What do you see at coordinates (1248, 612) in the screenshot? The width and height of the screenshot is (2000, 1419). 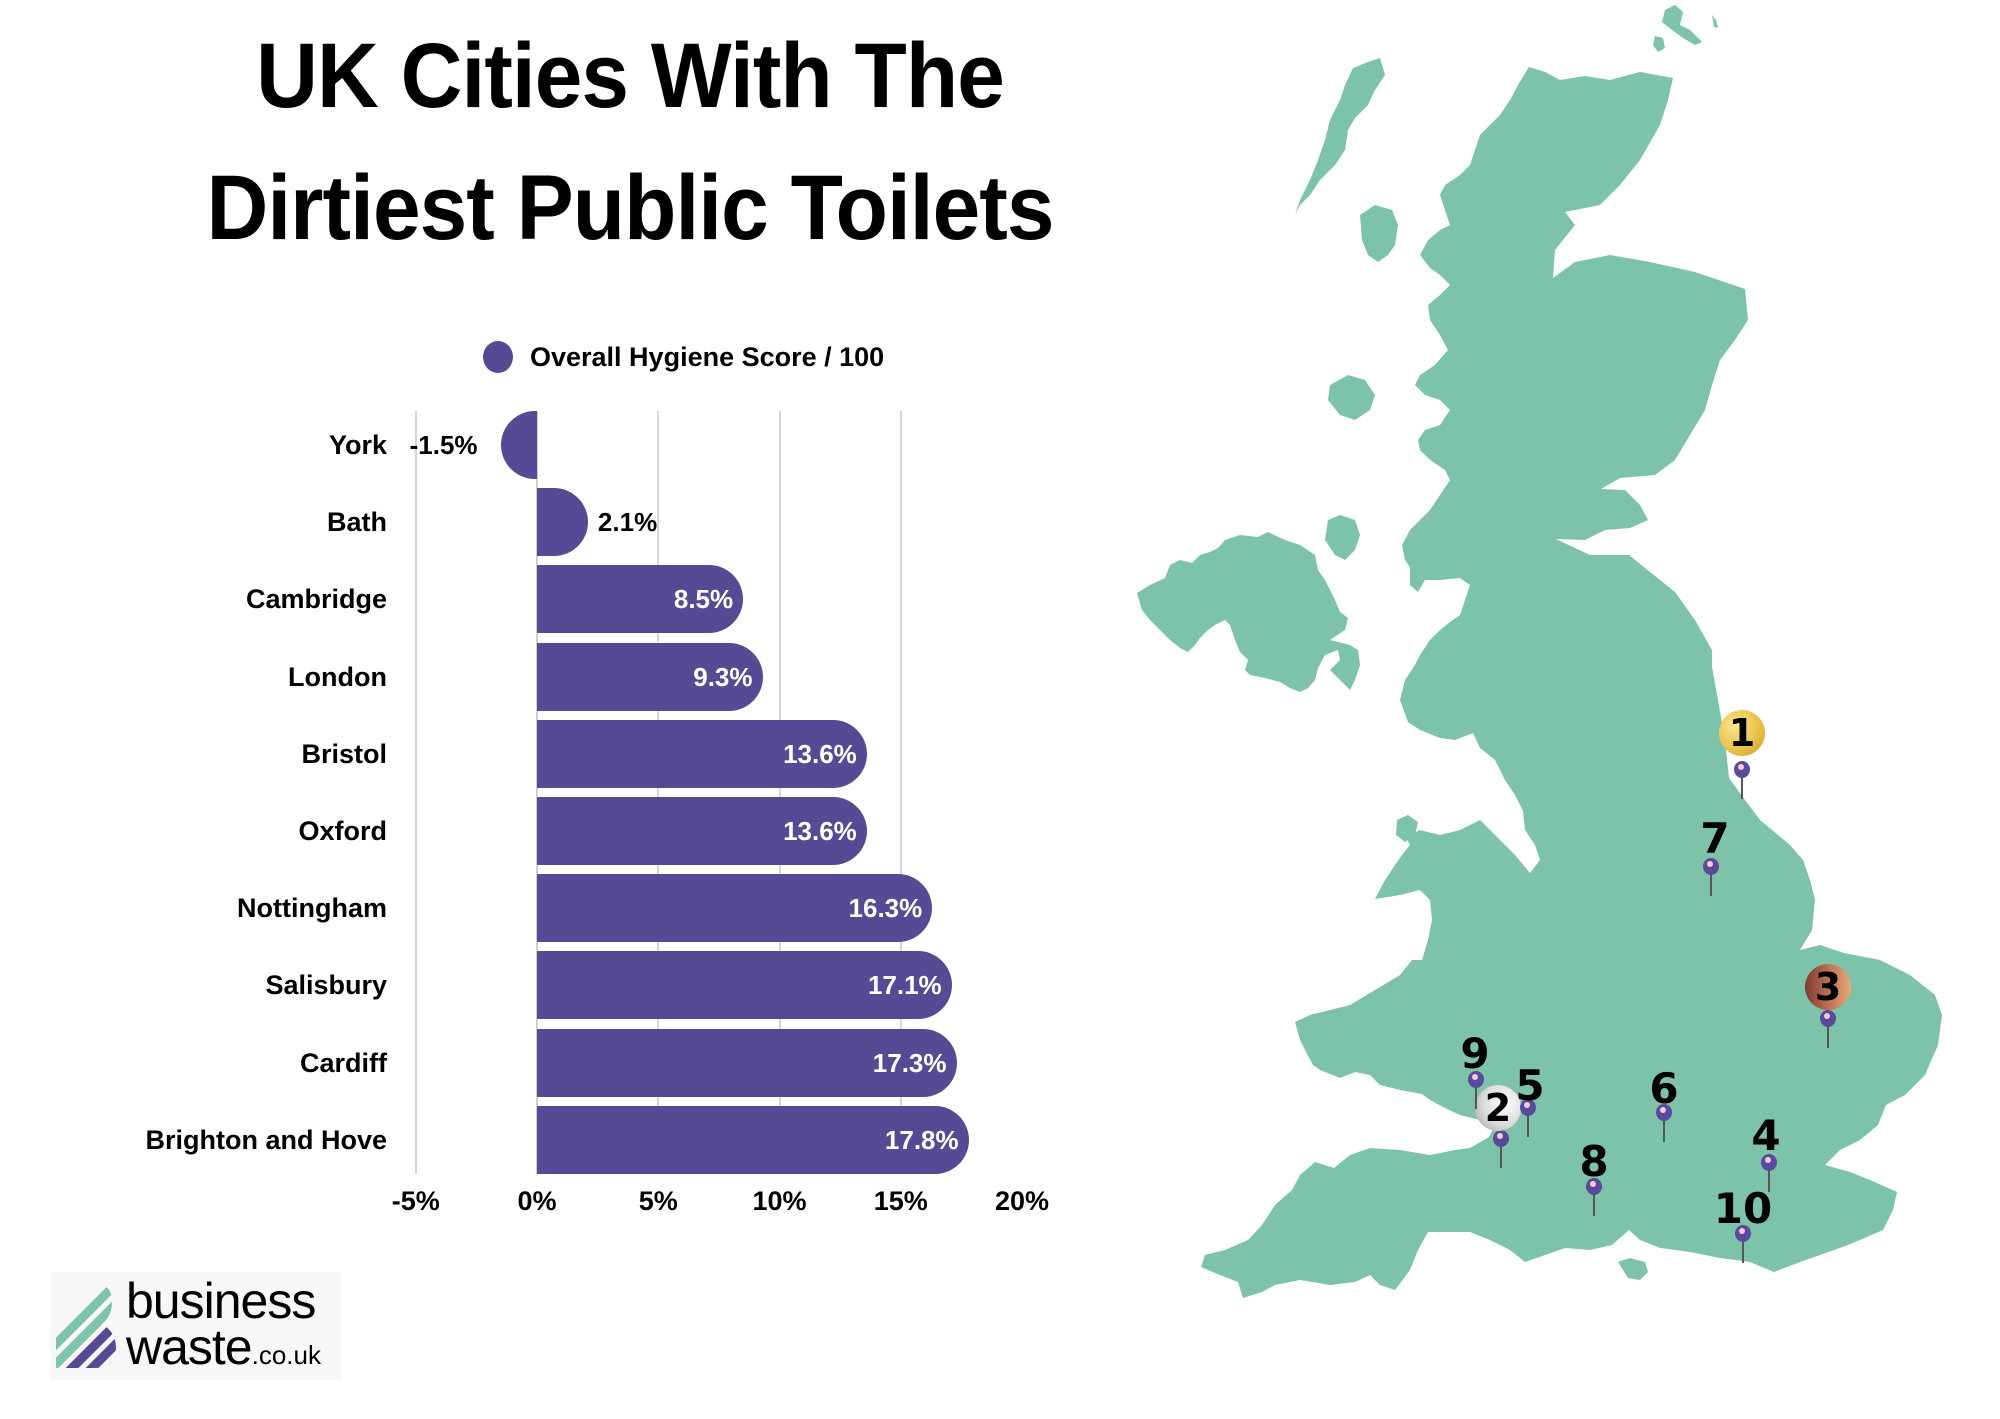 I see `northern-ireland-shape` at bounding box center [1248, 612].